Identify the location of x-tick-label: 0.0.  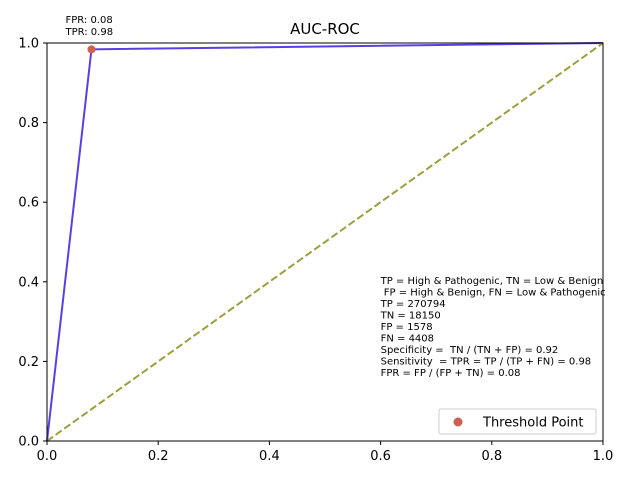
(47, 456).